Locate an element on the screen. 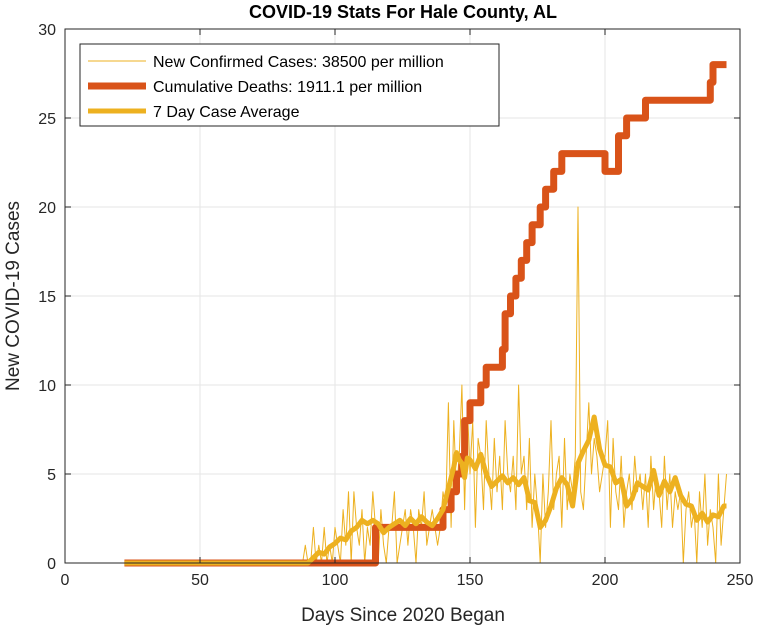 This screenshot has height=630, width=761. legend-box is located at coordinates (289, 85).